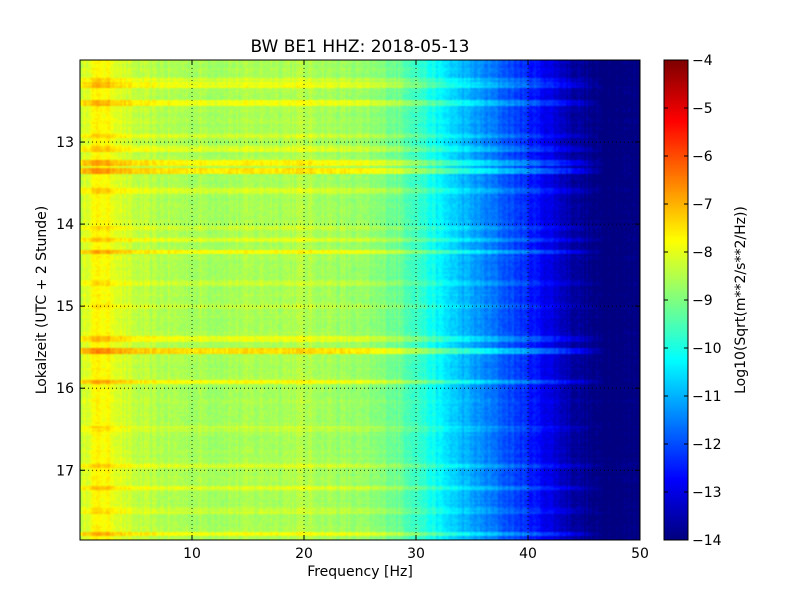 This screenshot has height=600, width=800. Describe the element at coordinates (702, 205) in the screenshot. I see `colorbar-tick-label: −7` at that location.